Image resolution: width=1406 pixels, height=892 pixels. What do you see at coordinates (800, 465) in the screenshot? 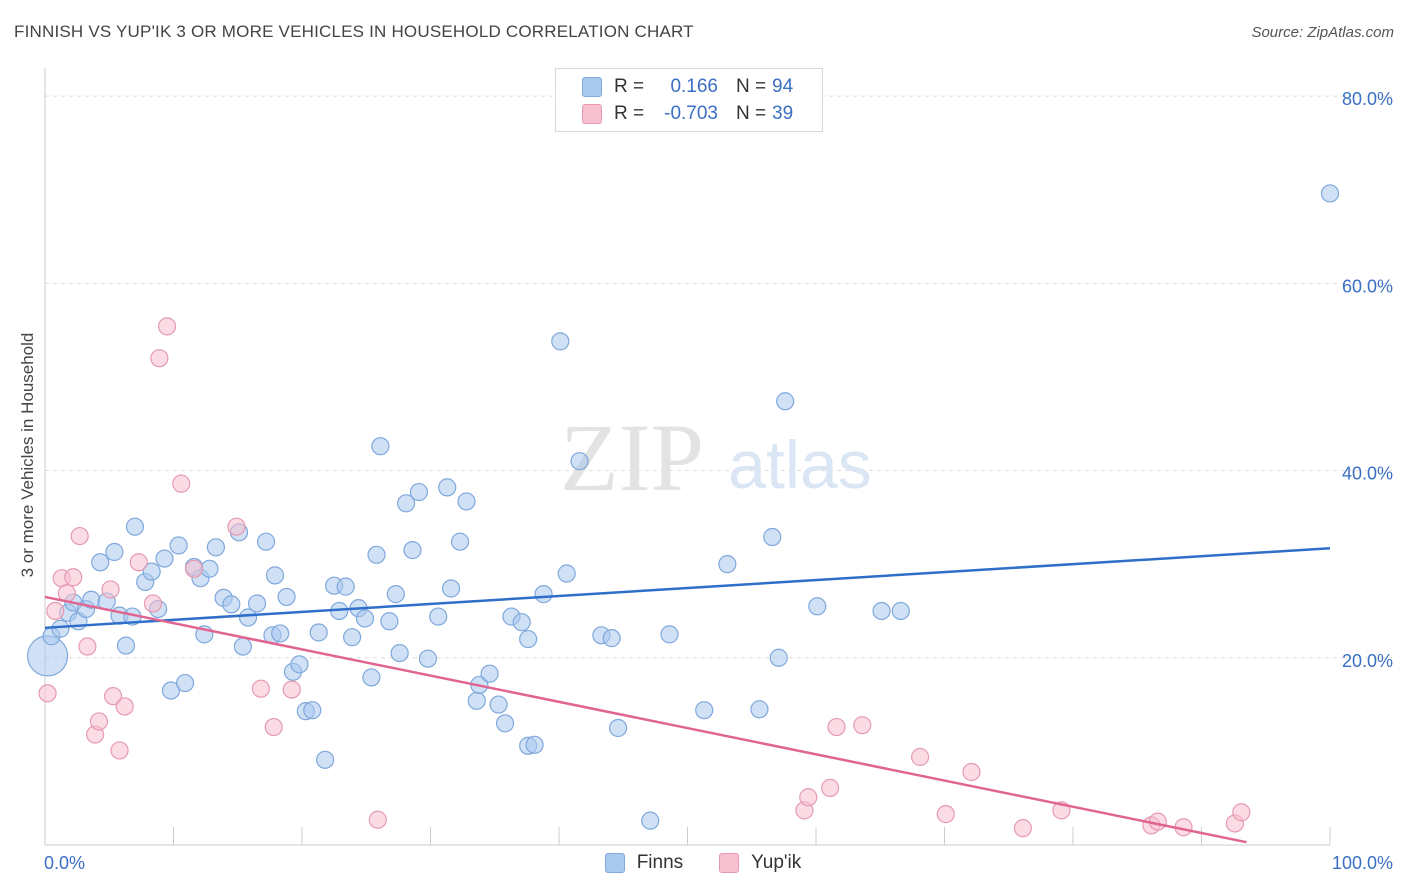
I see `watermark-atlas: atlas` at bounding box center [800, 465].